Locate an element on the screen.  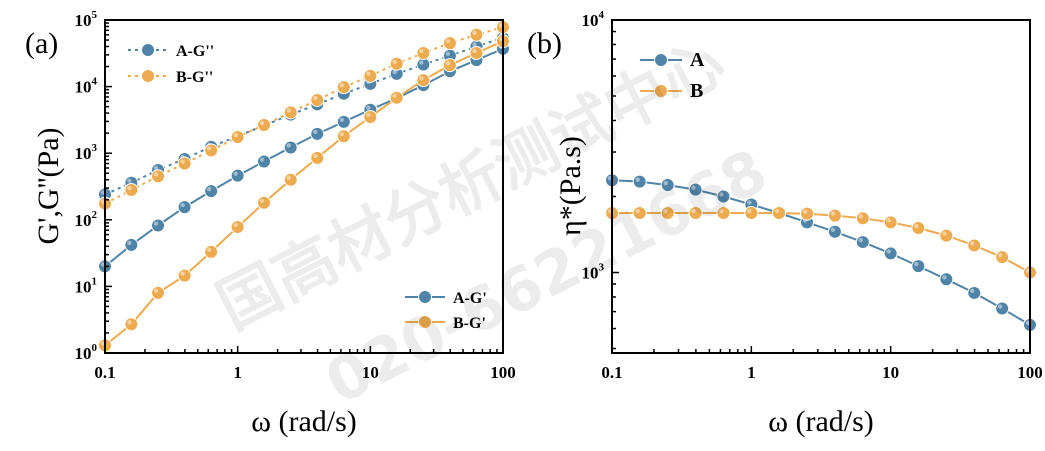
y-tick-label: 10⁰ is located at coordinates (86, 352).